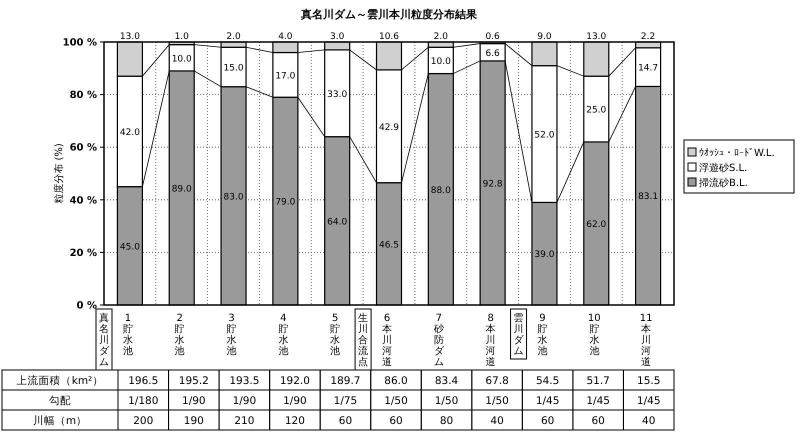  What do you see at coordinates (193, 381) in the screenshot?
I see `text: 195.2` at bounding box center [193, 381].